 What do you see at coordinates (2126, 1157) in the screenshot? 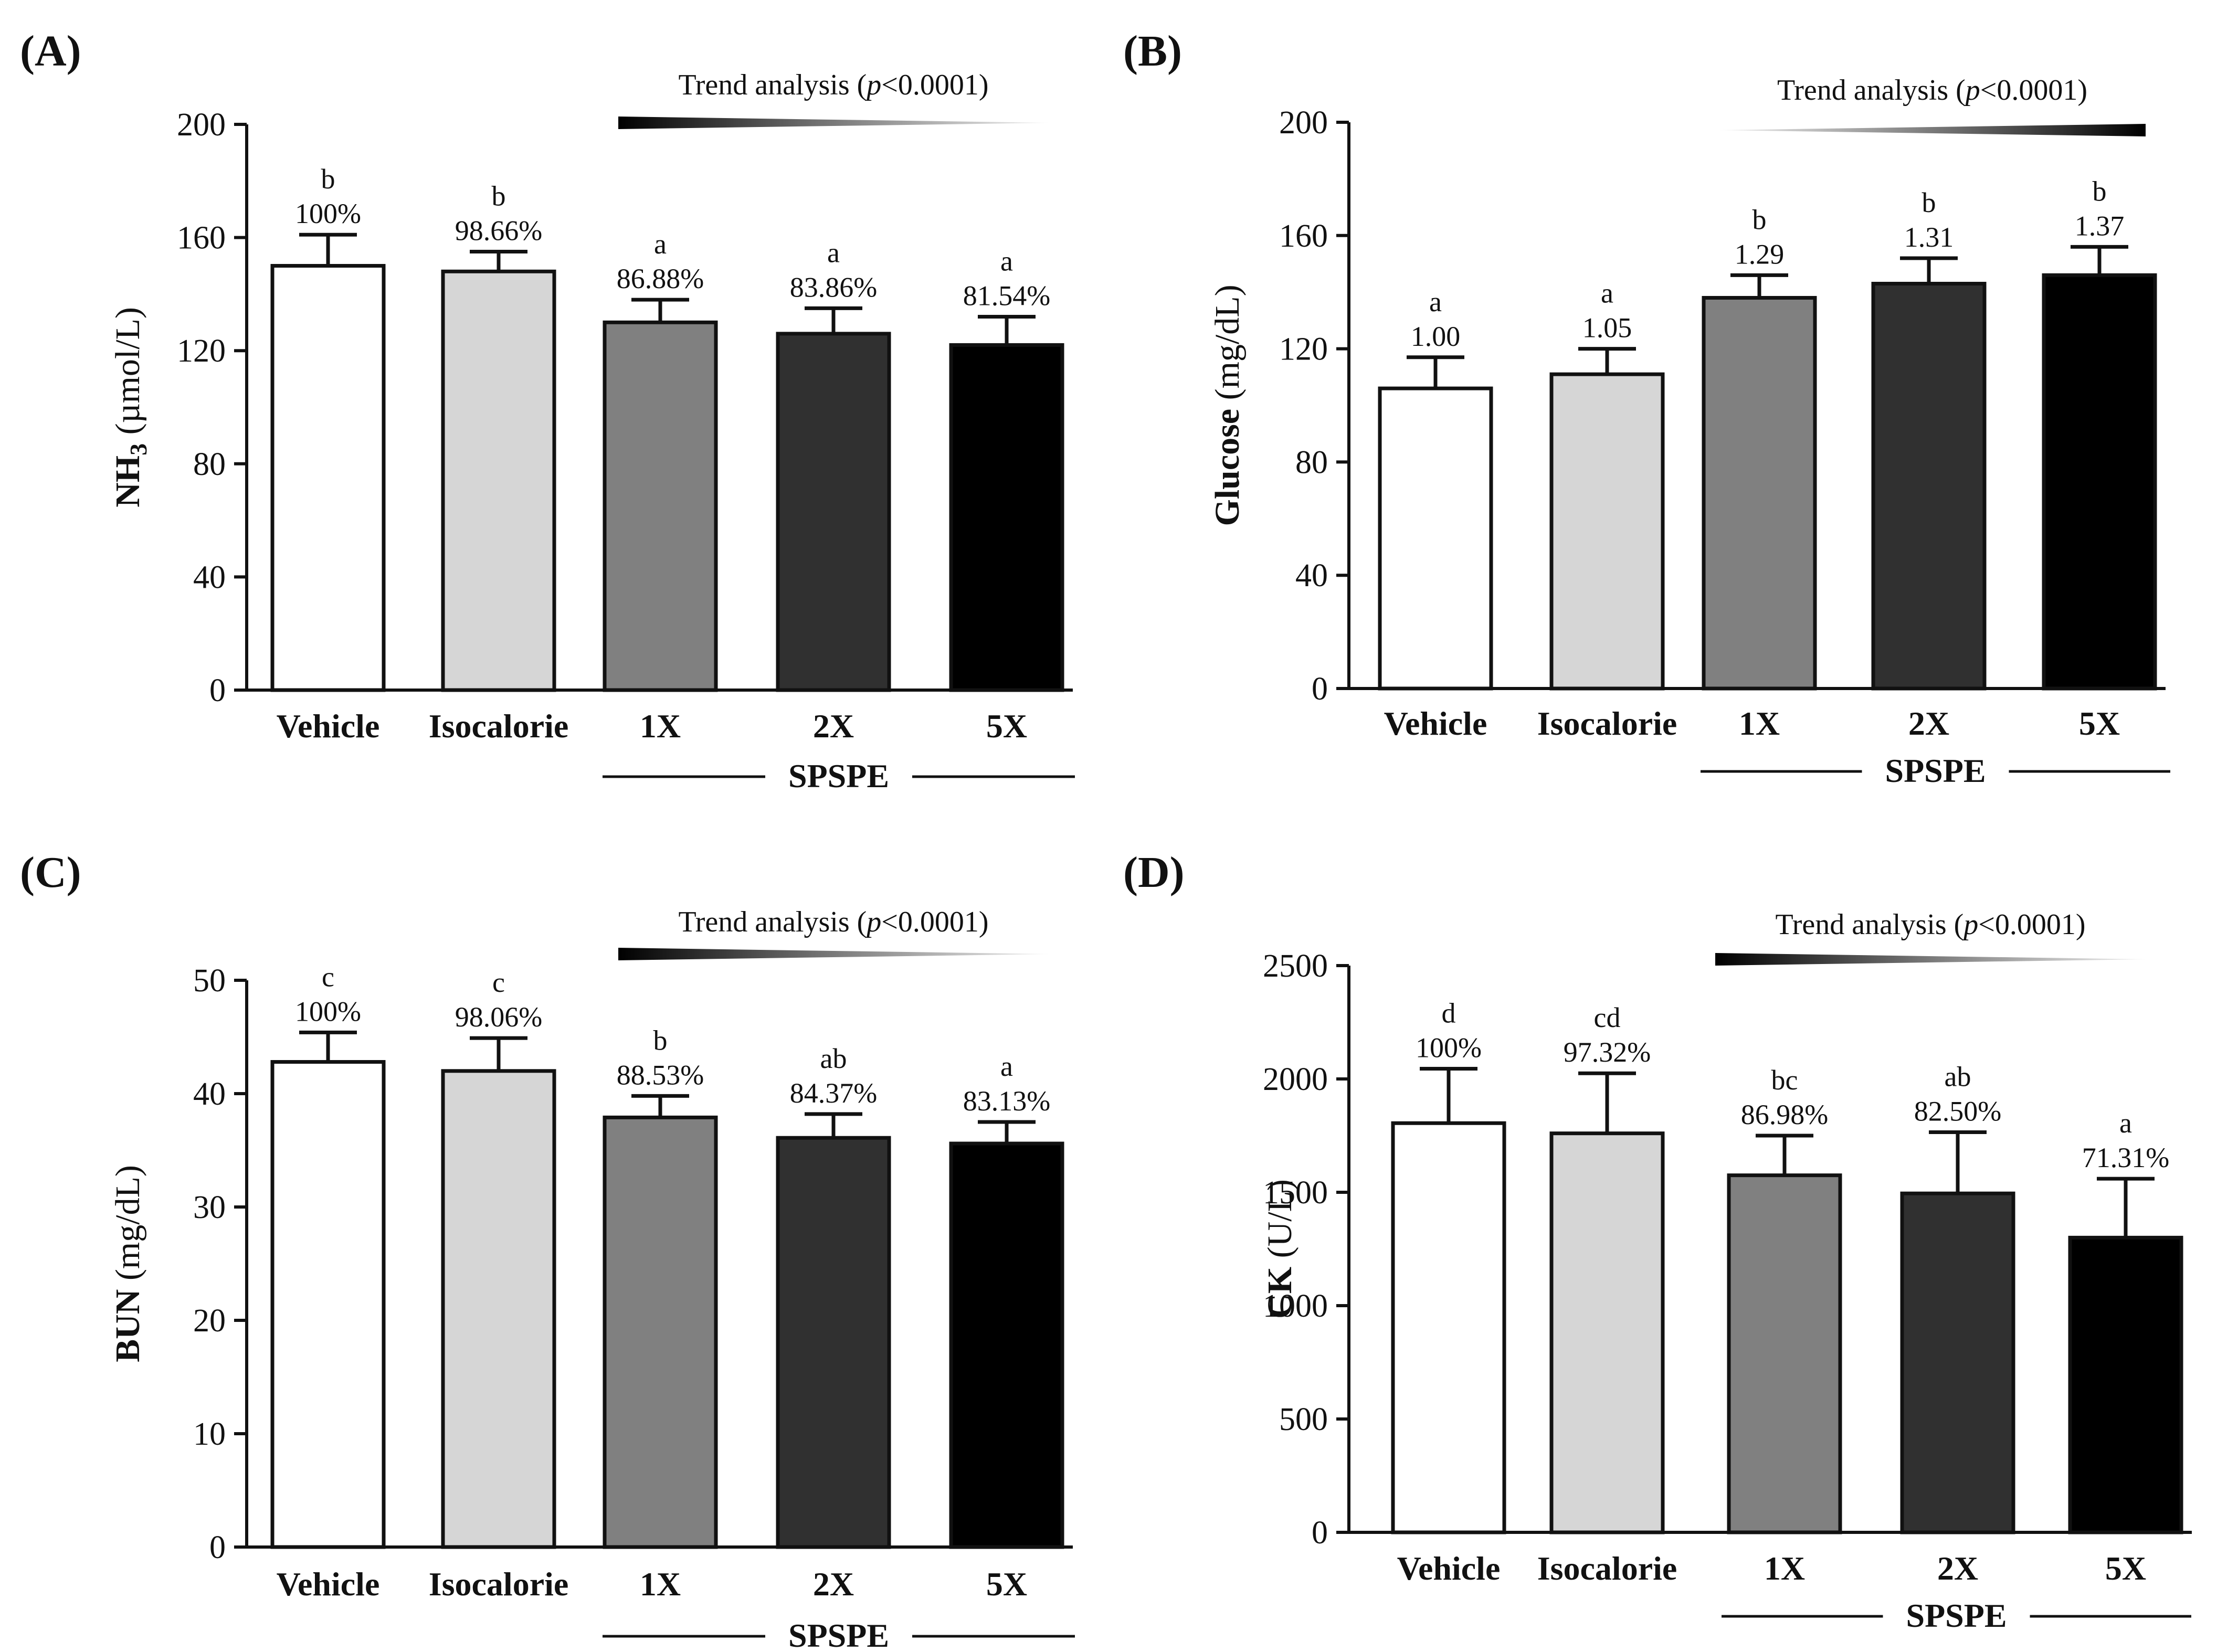
I see `value-label: 71.31%` at bounding box center [2126, 1157].